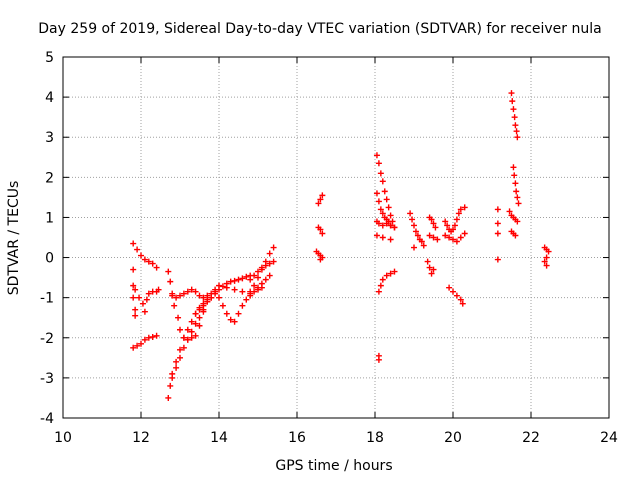 The image size is (640, 485). Describe the element at coordinates (49, 58) in the screenshot. I see `y-tick-label: 5` at that location.